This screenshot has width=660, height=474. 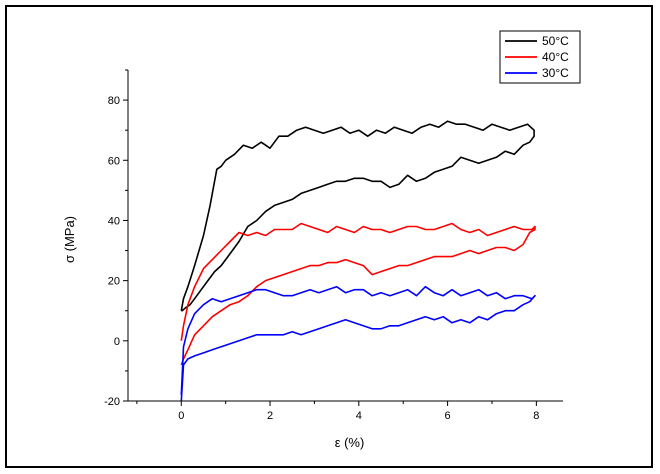 What do you see at coordinates (114, 161) in the screenshot?
I see `y-tick-label: 60` at bounding box center [114, 161].